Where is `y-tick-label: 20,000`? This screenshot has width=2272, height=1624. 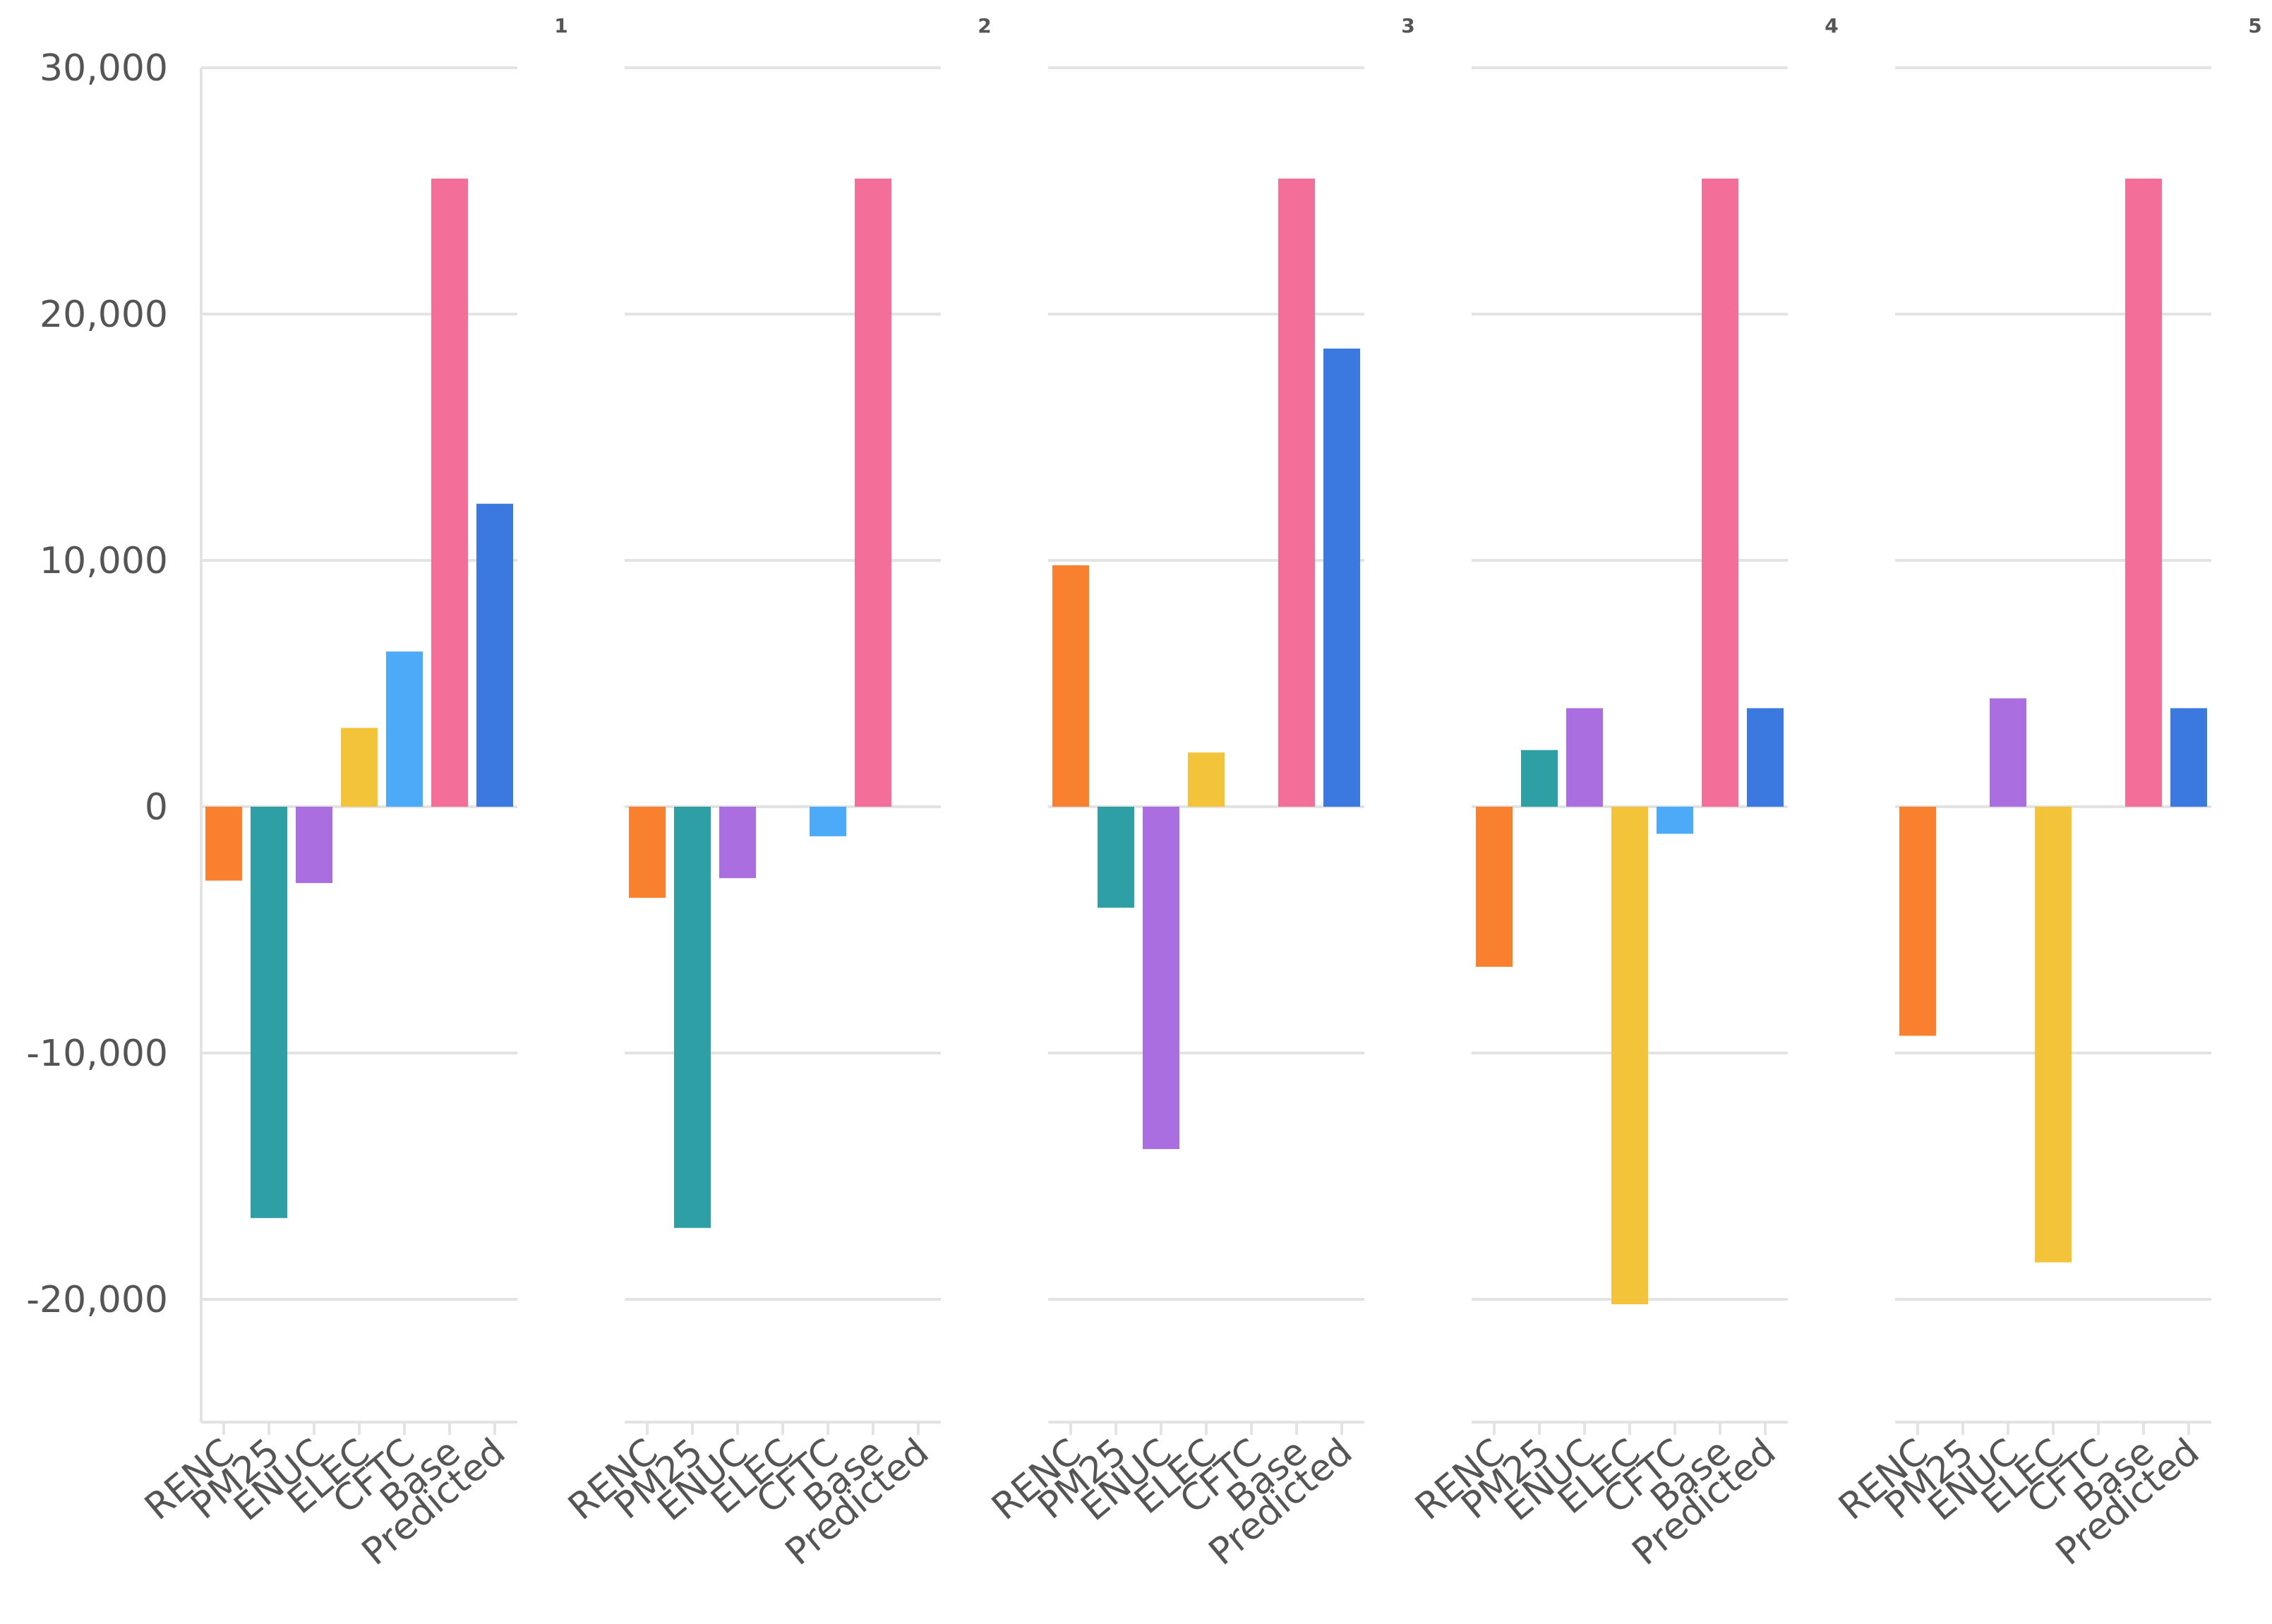 y-tick-label: 20,000 is located at coordinates (104, 315).